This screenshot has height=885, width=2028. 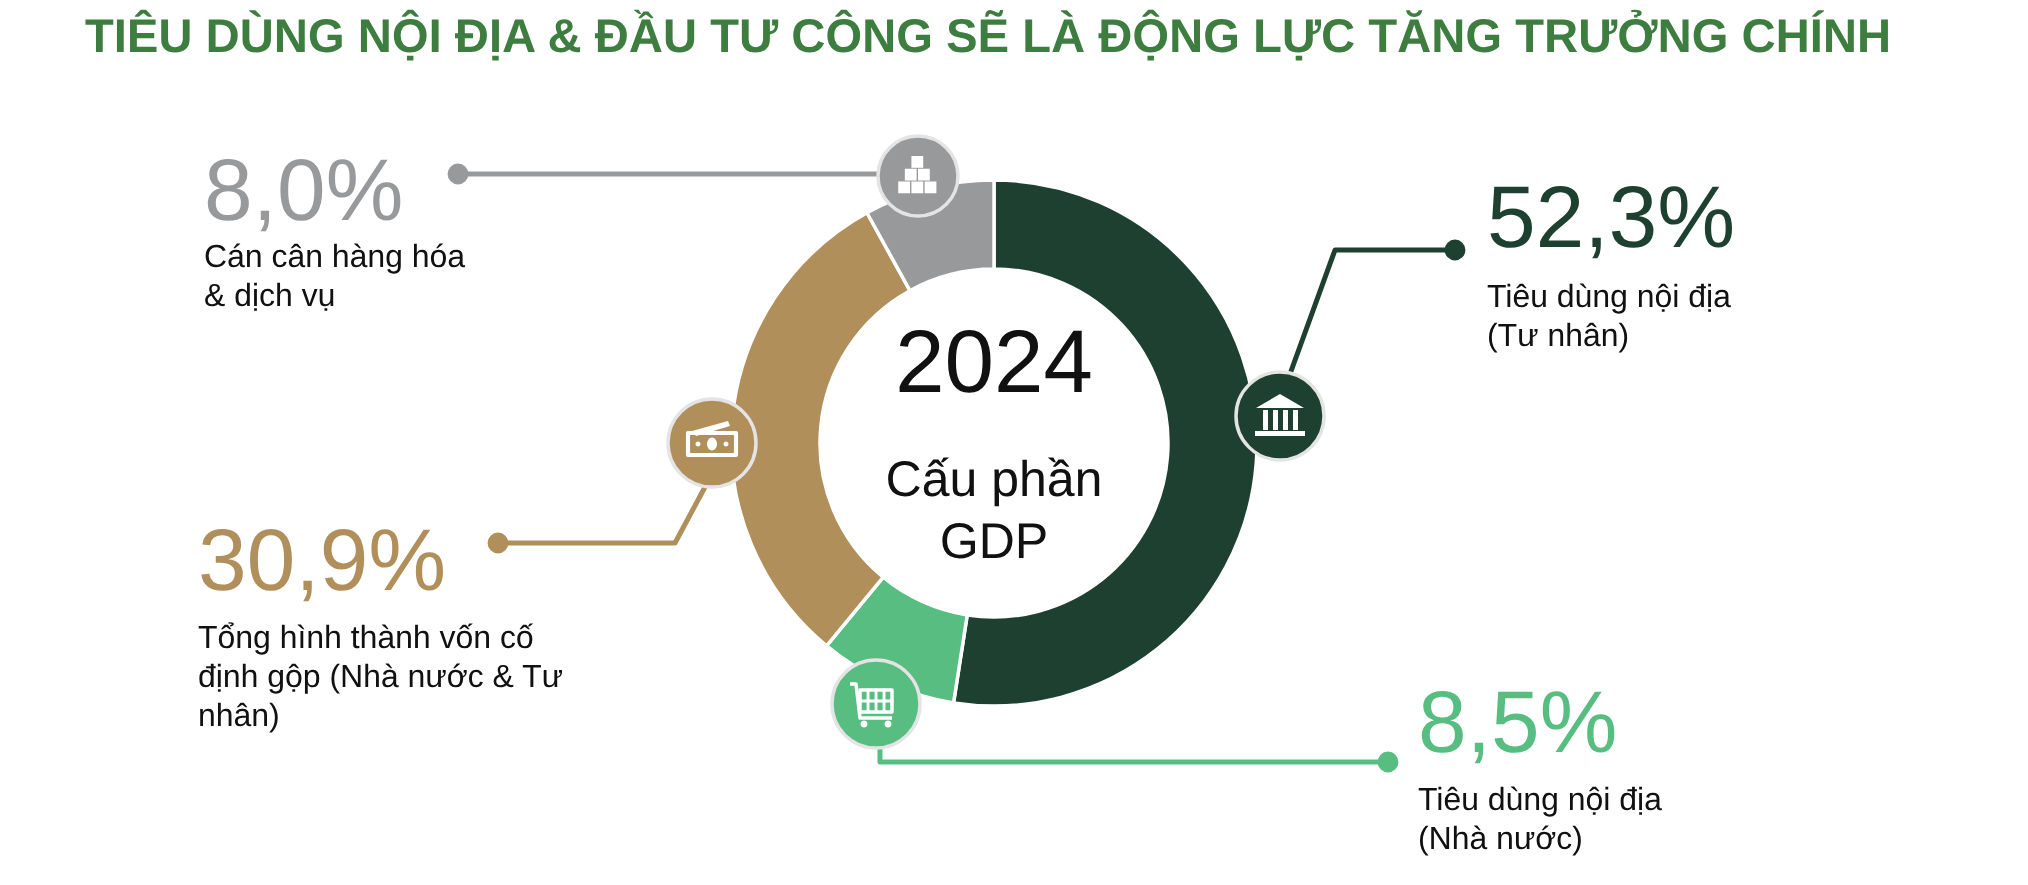 I want to click on slice-label: Tổng hình thành vốn cố định gộp (Nhà nước & Tư nhân), so click(x=380, y=677).